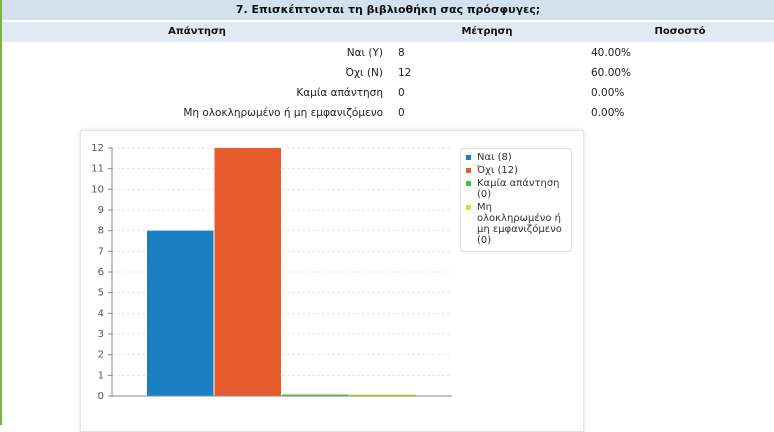  I want to click on legend-label: Καμία απάντηση (0), so click(518, 189).